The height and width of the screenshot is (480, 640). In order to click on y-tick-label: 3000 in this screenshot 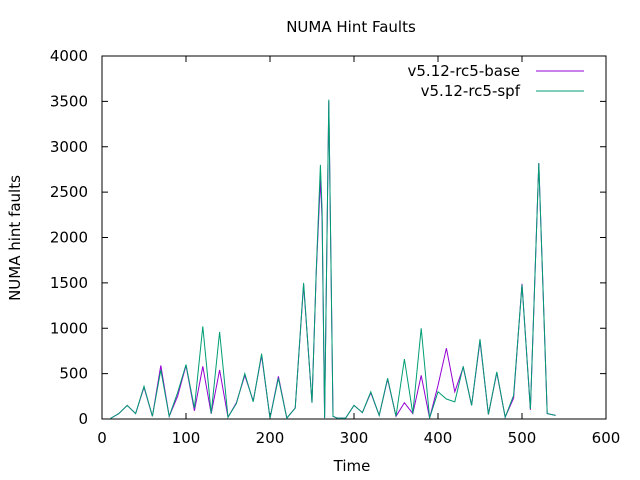, I will do `click(69, 147)`.